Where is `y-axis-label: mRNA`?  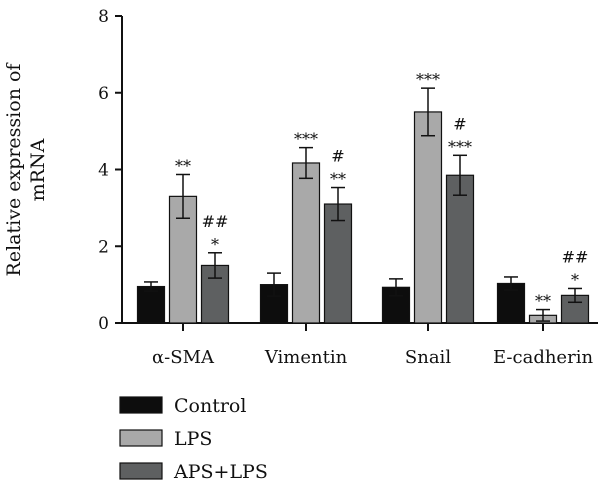
y-axis-label: mRNA is located at coordinates (38, 169).